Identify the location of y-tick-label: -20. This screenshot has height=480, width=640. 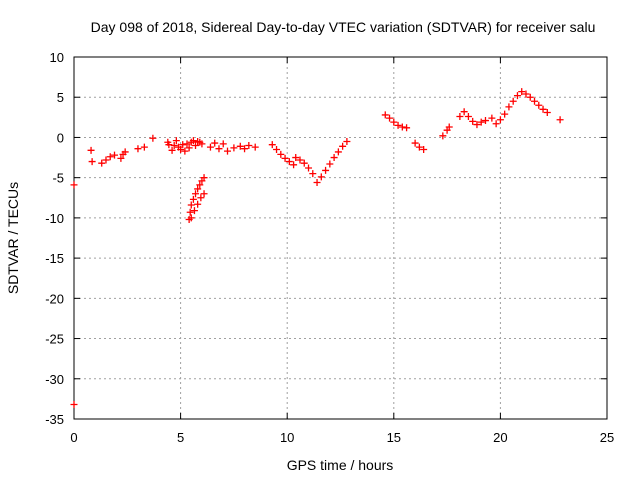
(54, 298).